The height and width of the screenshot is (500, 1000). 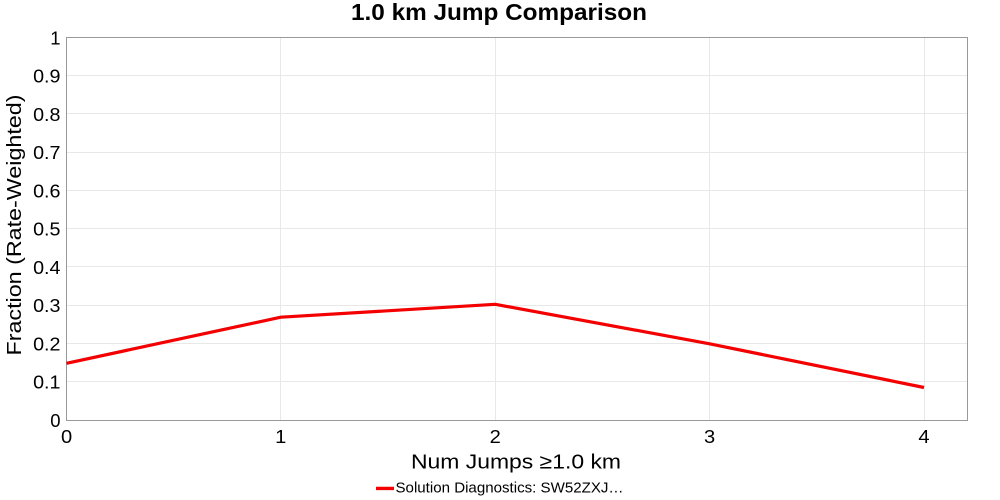 I want to click on svg-text: 0.9, so click(x=46, y=76).